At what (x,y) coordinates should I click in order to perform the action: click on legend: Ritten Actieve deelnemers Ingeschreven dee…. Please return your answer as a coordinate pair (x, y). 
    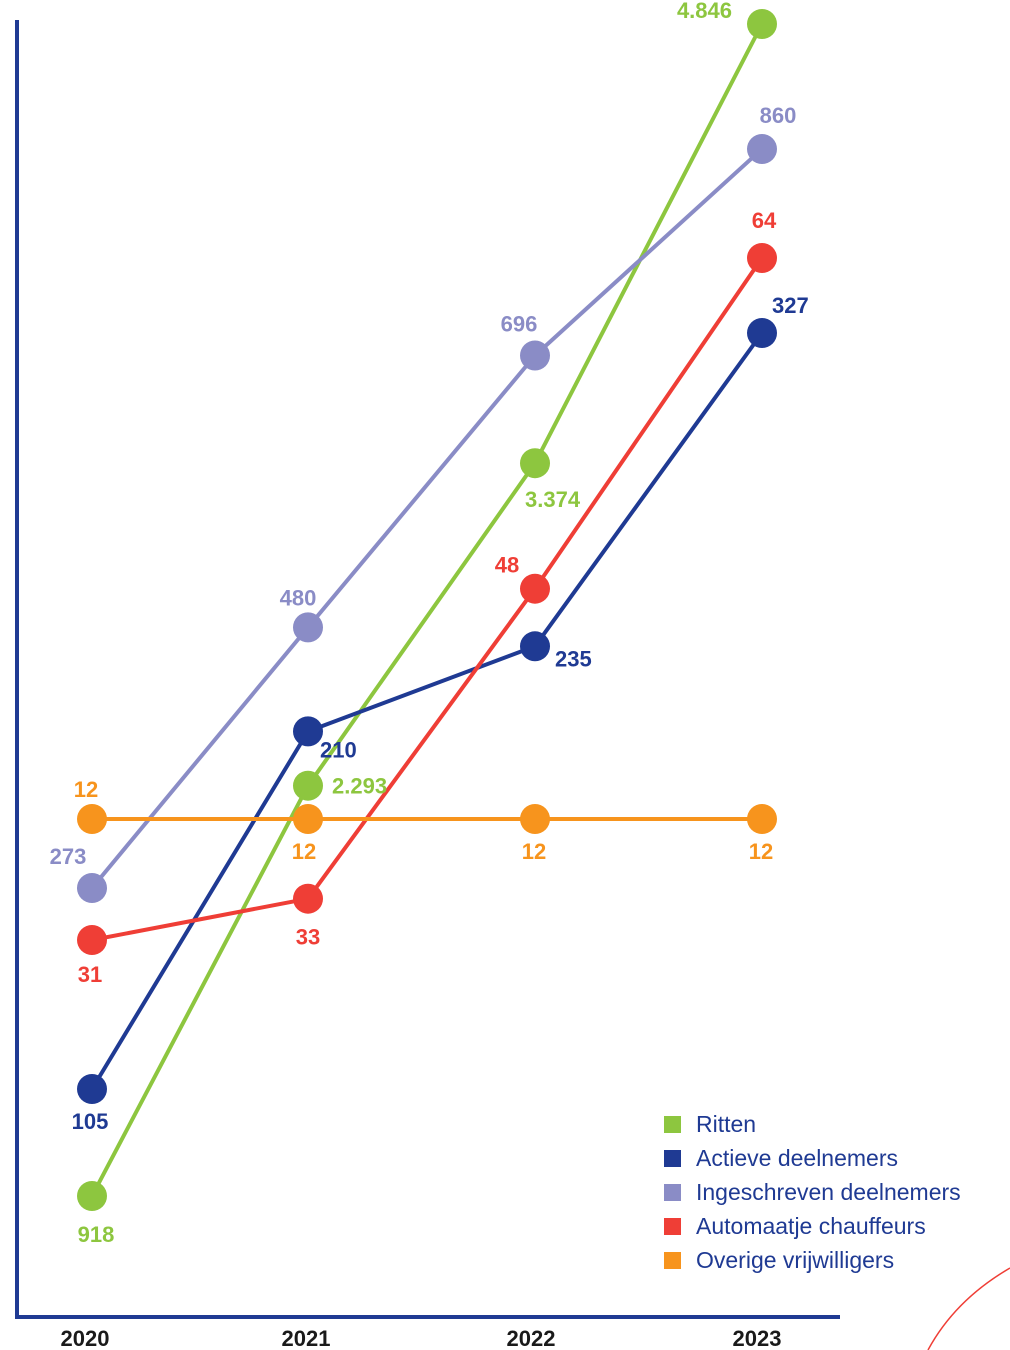
    Looking at the image, I should click on (812, 1192).